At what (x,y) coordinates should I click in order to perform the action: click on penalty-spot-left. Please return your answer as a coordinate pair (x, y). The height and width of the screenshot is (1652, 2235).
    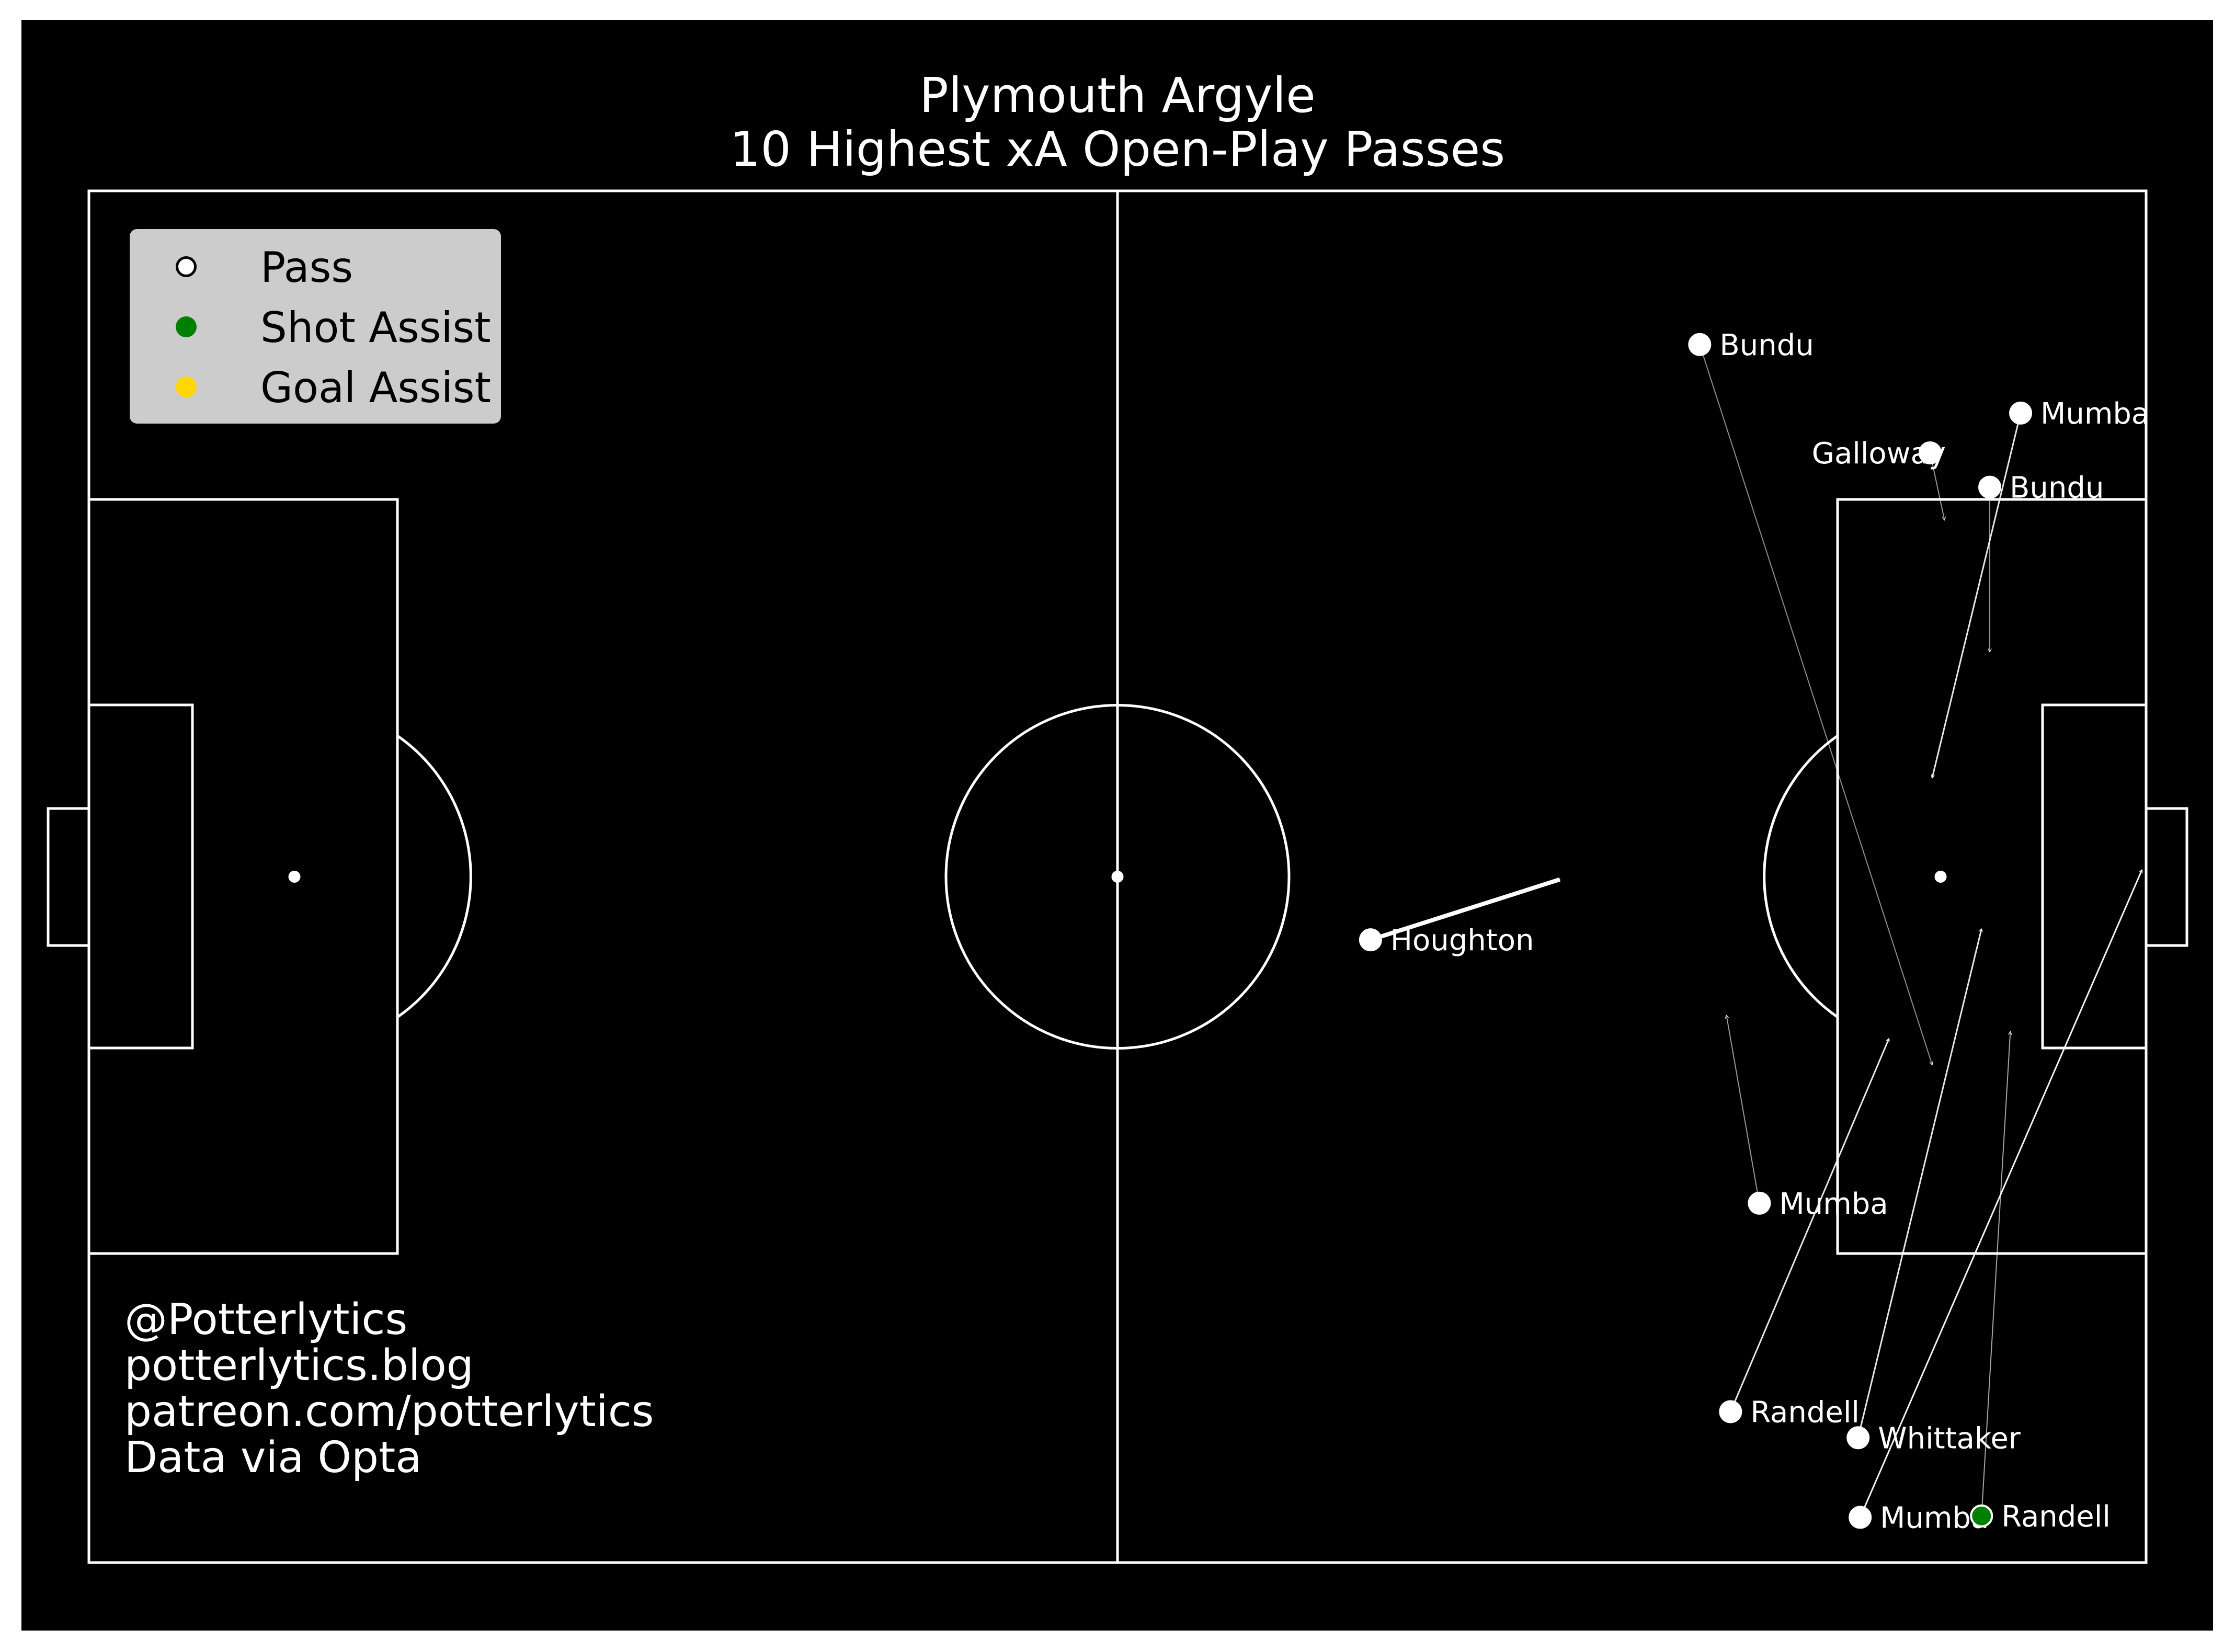
    Looking at the image, I should click on (295, 877).